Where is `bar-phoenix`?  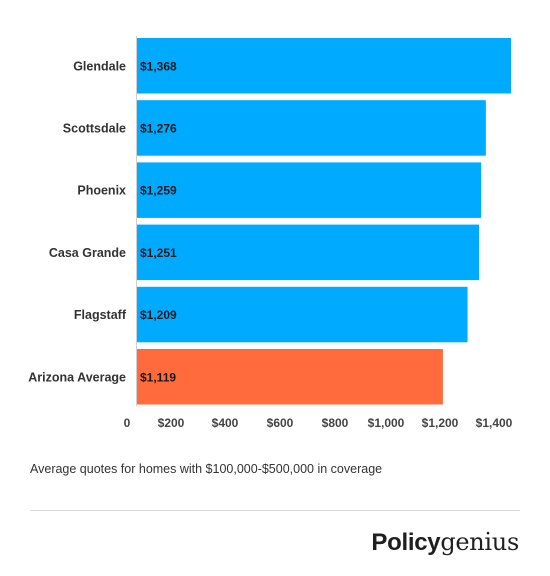 bar-phoenix is located at coordinates (309, 190).